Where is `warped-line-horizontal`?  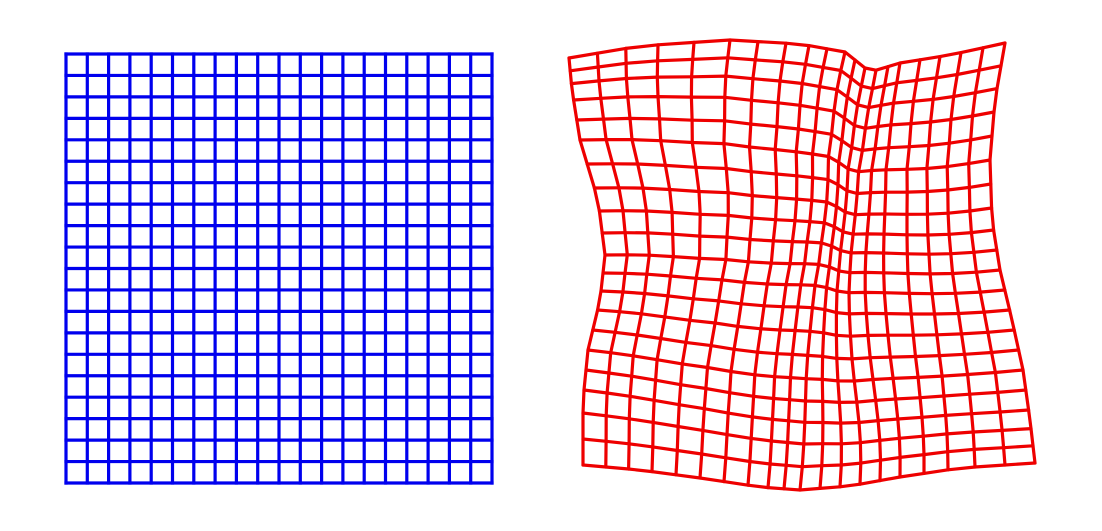
warped-line-horizontal is located at coordinates (807, 428).